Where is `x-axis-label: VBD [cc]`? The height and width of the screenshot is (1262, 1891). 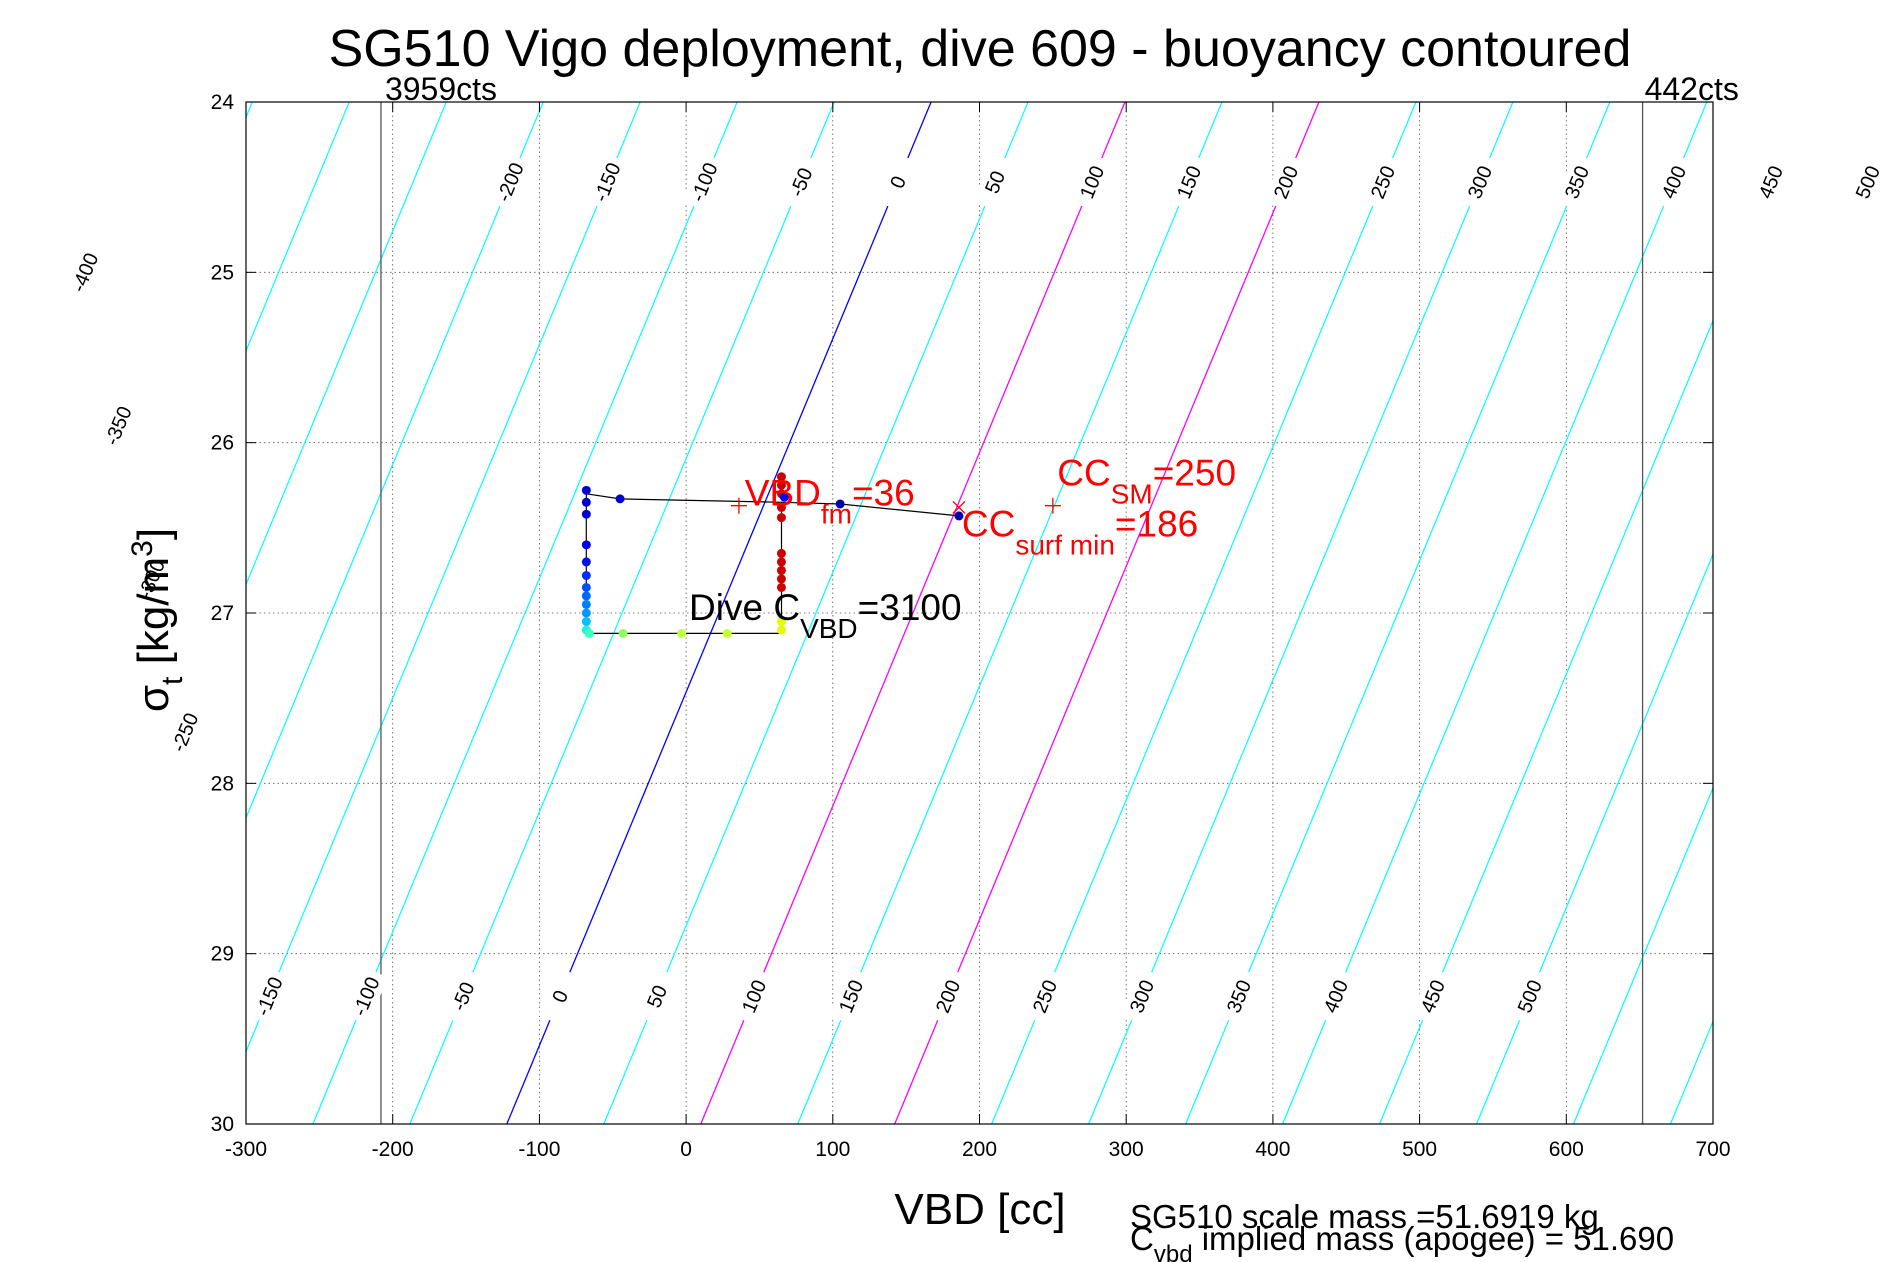
x-axis-label: VBD [cc] is located at coordinates (979, 1209).